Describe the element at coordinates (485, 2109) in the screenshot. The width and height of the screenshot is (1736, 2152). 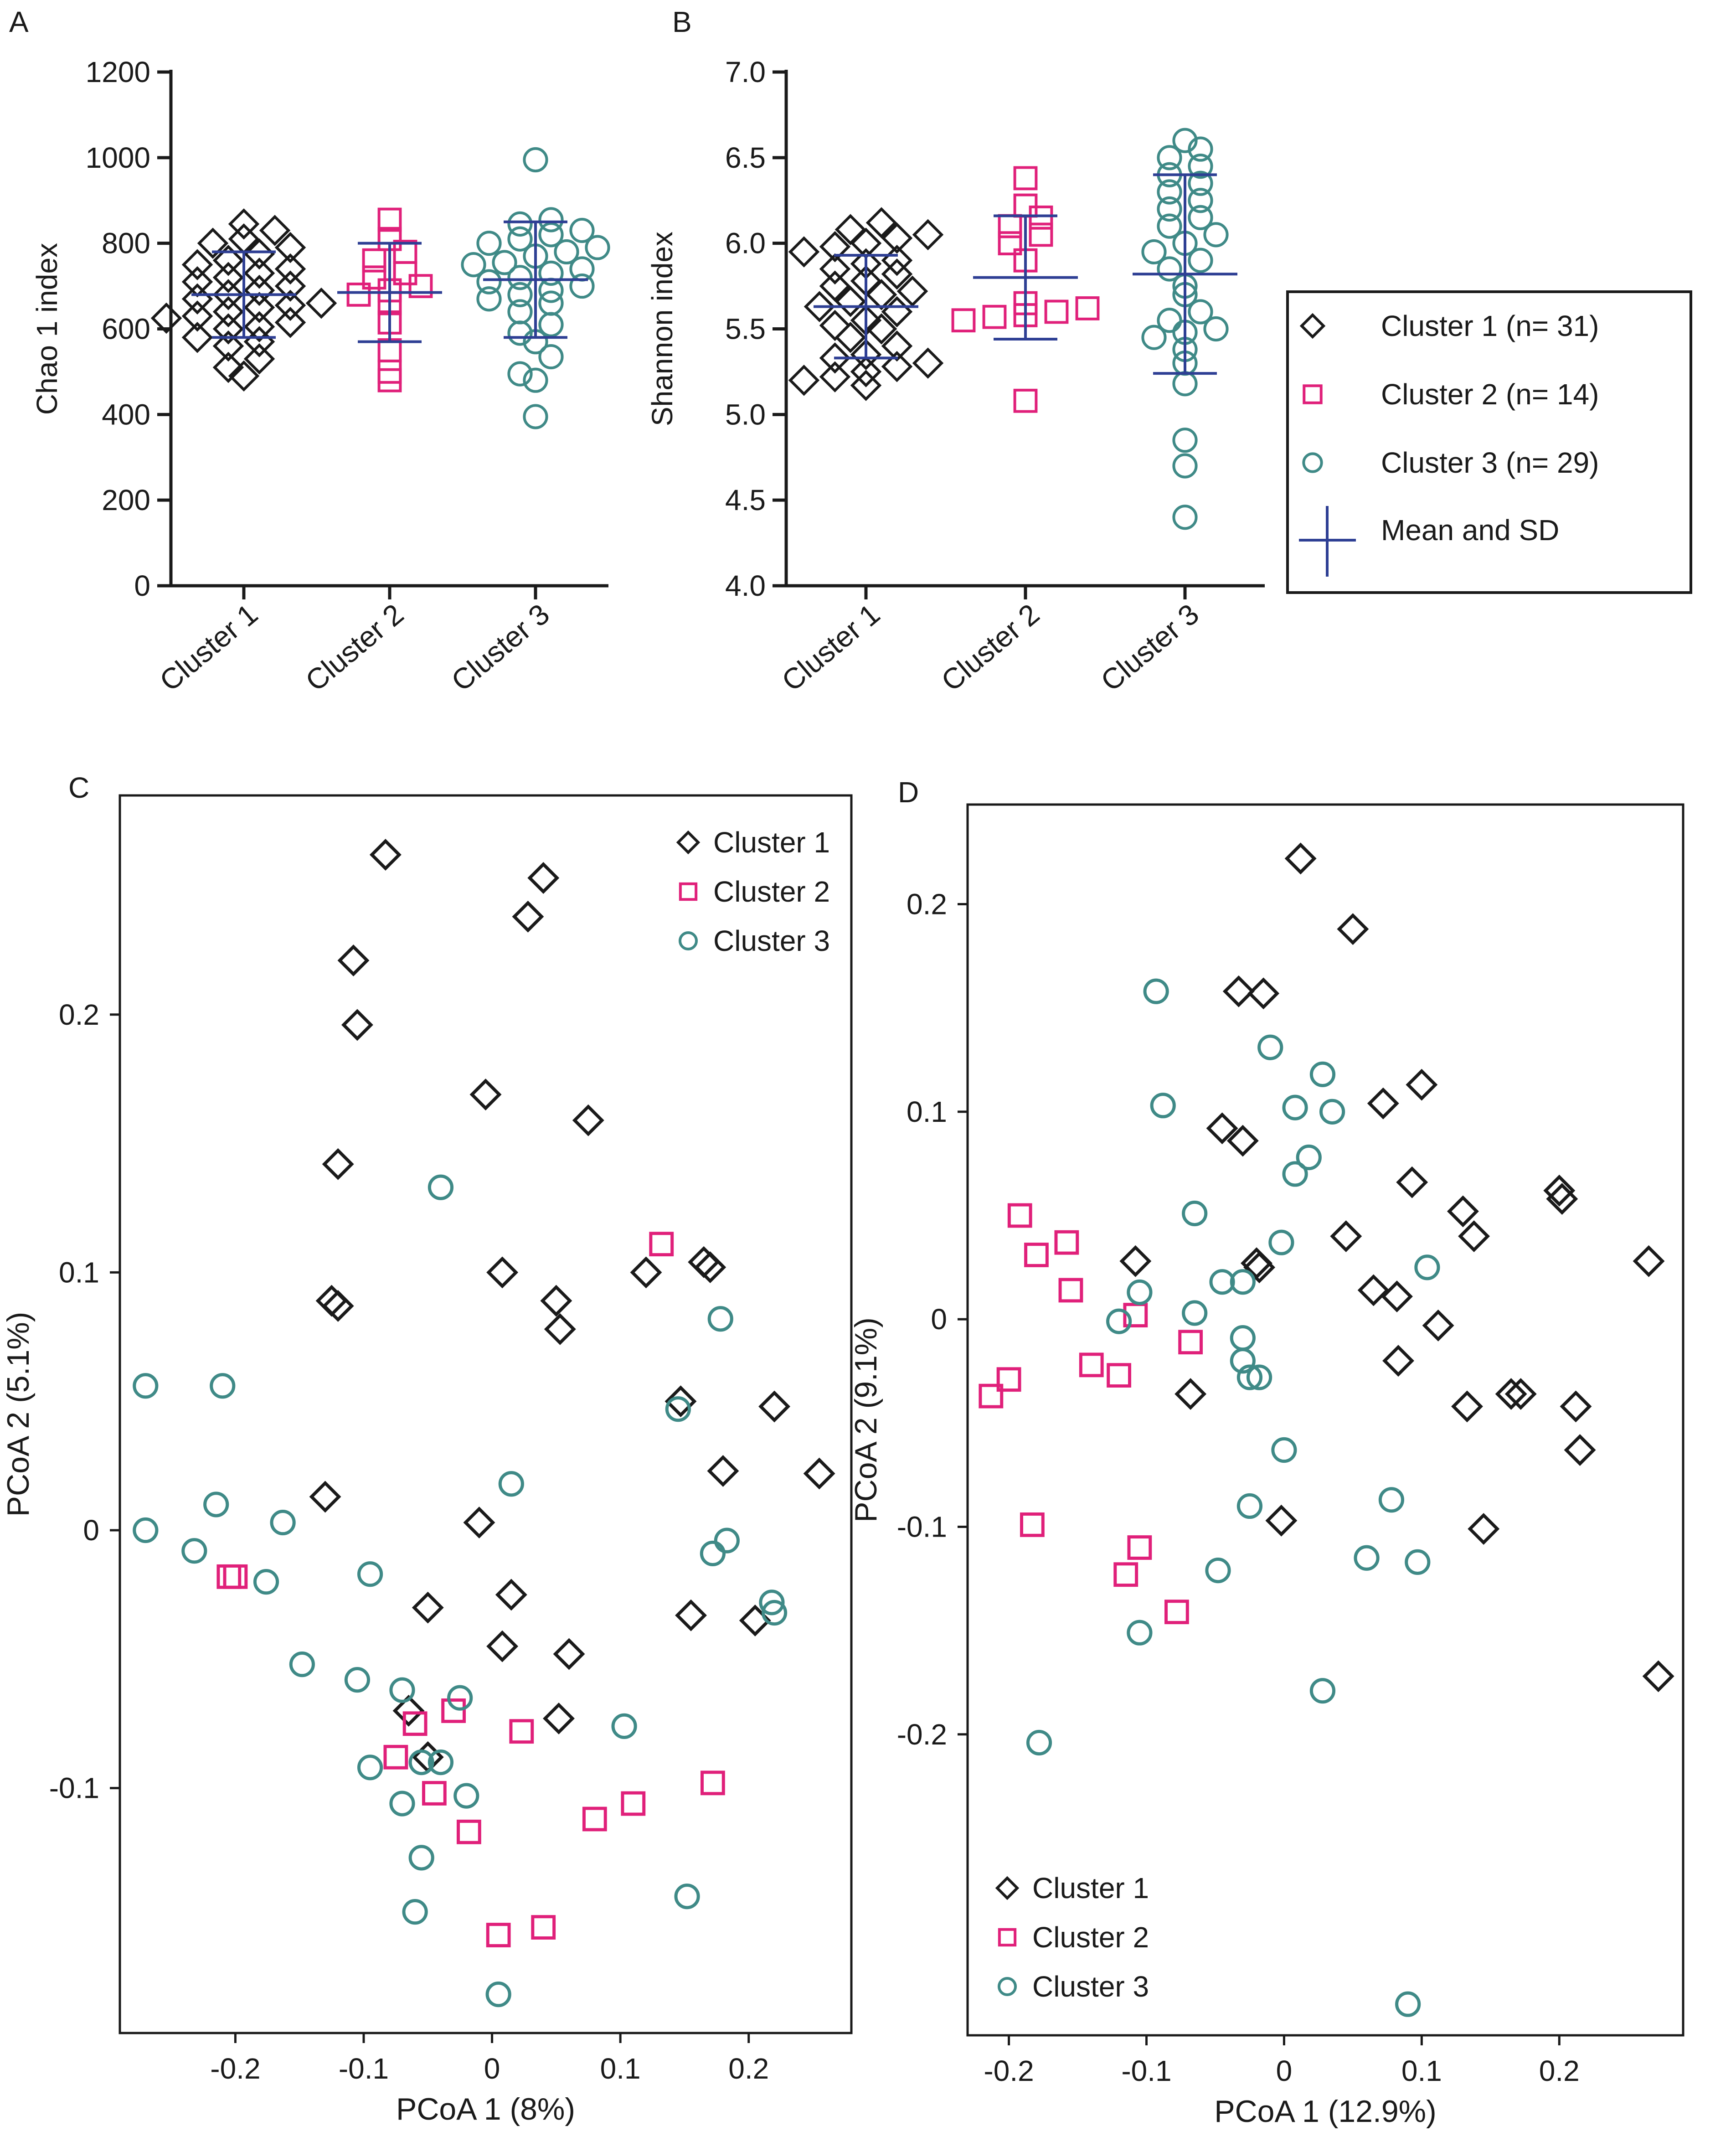
I see `chart-c-x-axis-title: PCoA 1 (8%)` at that location.